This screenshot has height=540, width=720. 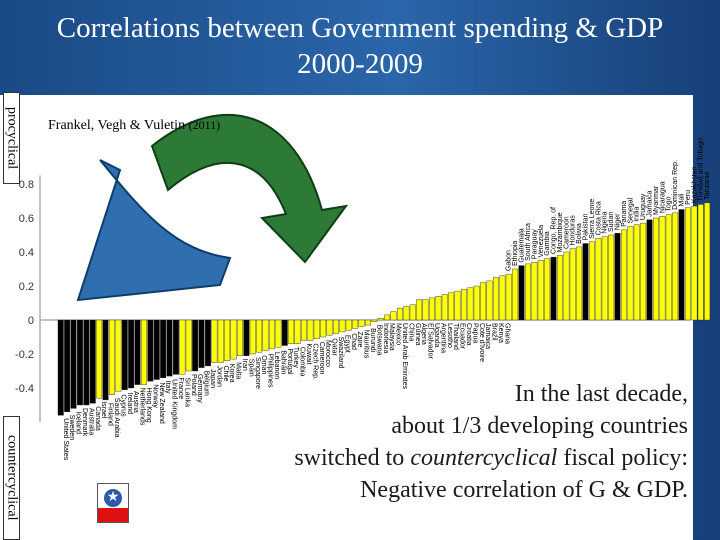 What do you see at coordinates (586, 227) in the screenshot?
I see `category-label: Pakistan` at bounding box center [586, 227].